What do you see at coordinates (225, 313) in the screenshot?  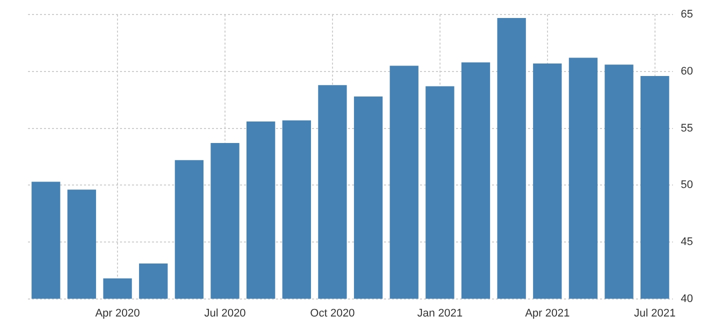 I see `x-tick-label: Jul 2020` at bounding box center [225, 313].